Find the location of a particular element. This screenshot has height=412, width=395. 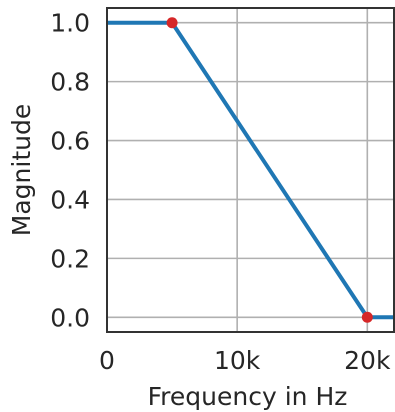

y-tick-label-2: 0.4 is located at coordinates (70, 199).